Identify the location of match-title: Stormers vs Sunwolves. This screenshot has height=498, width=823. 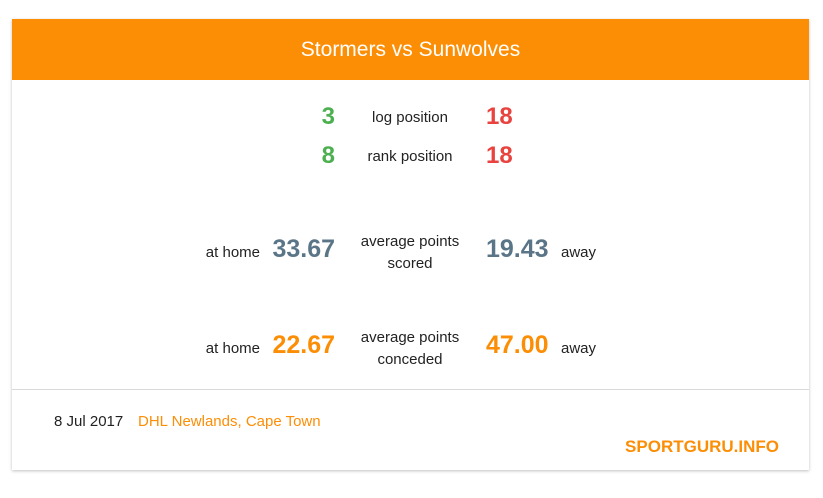
(410, 49).